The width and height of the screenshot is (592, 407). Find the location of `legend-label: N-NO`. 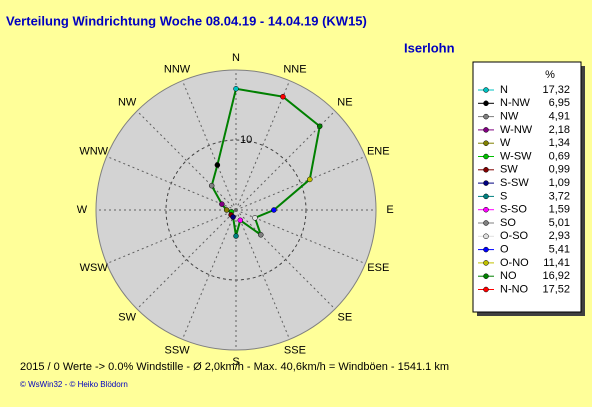

legend-label: N-NO is located at coordinates (514, 289).